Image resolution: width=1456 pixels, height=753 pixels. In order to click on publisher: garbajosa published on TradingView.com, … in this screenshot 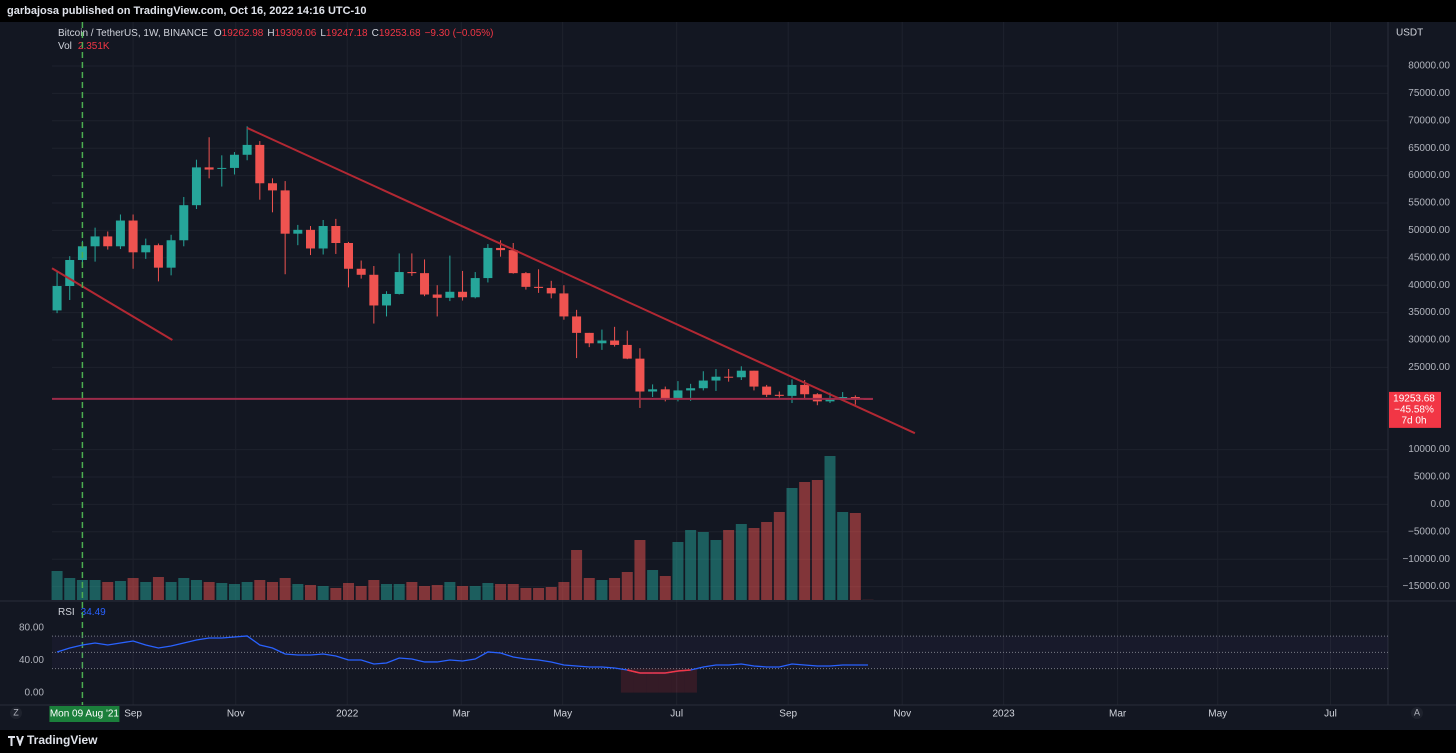, I will do `click(186, 11)`.